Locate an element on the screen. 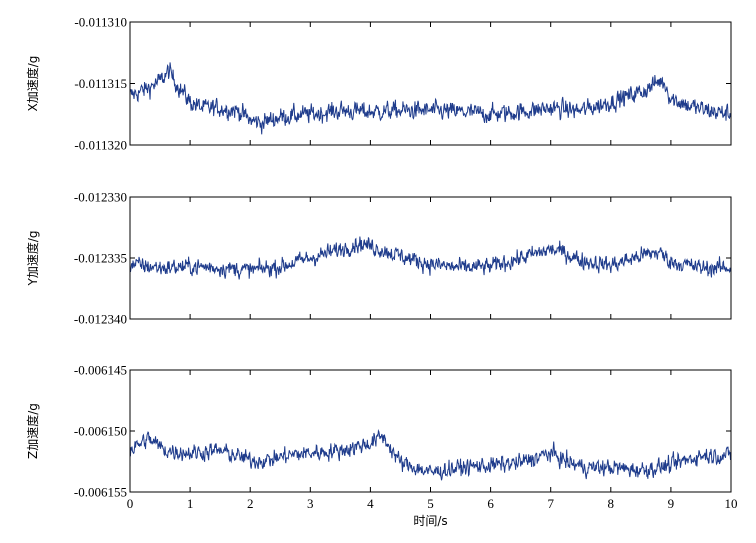  y-axis-label: X加速度/g is located at coordinates (32, 84).